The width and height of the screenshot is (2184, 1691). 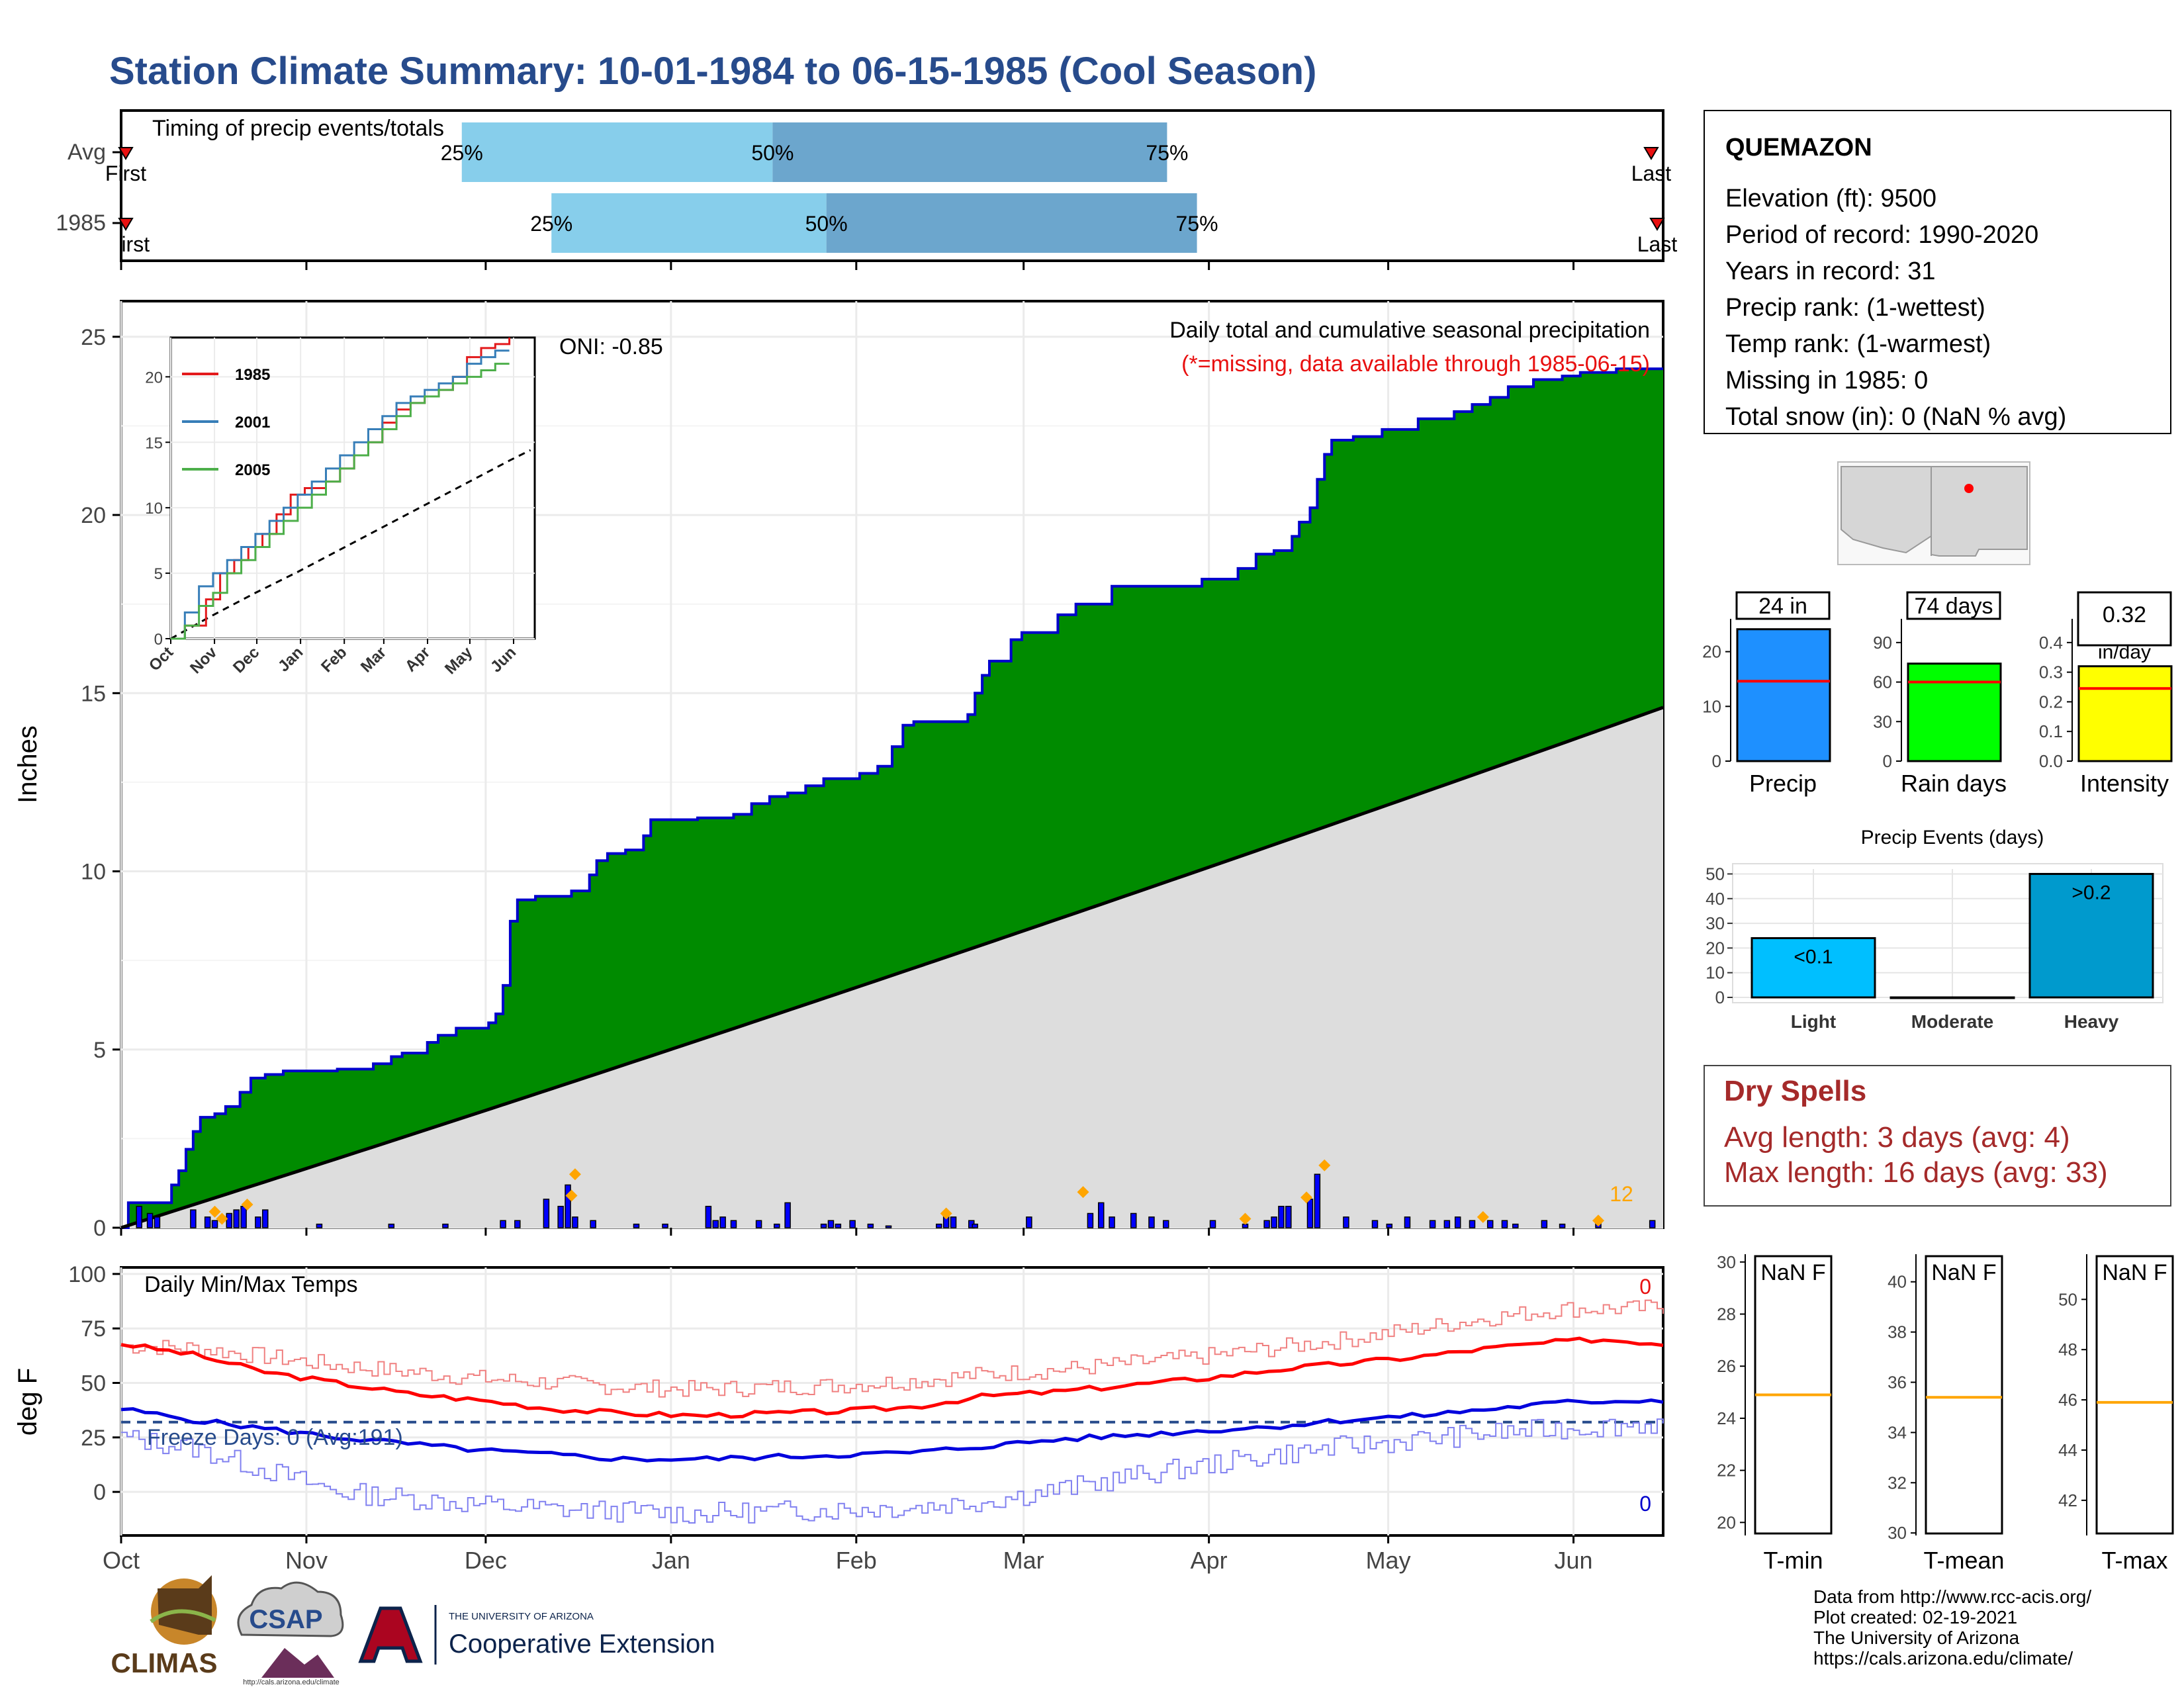 What do you see at coordinates (1963, 1272) in the screenshot?
I see `temp-box-value: NaN F` at bounding box center [1963, 1272].